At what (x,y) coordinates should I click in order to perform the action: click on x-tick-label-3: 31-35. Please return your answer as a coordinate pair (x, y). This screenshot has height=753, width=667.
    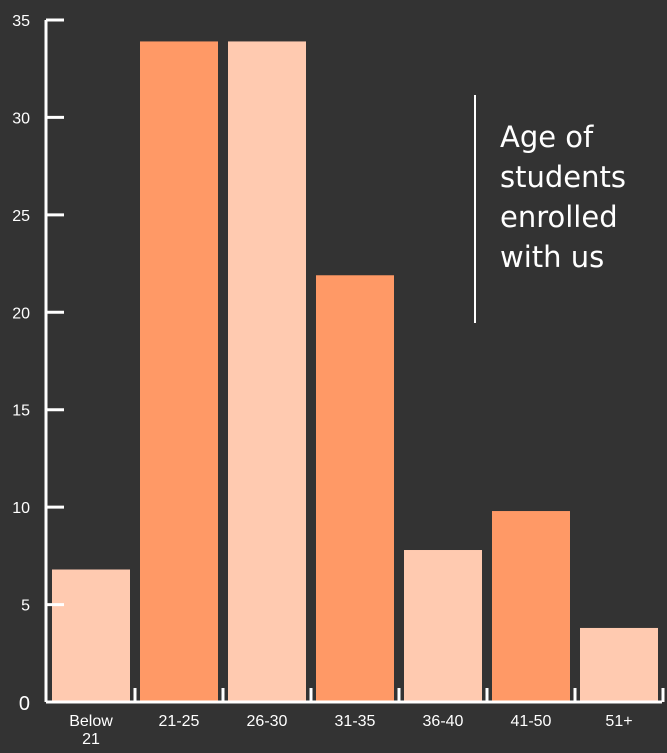
    Looking at the image, I should click on (355, 721).